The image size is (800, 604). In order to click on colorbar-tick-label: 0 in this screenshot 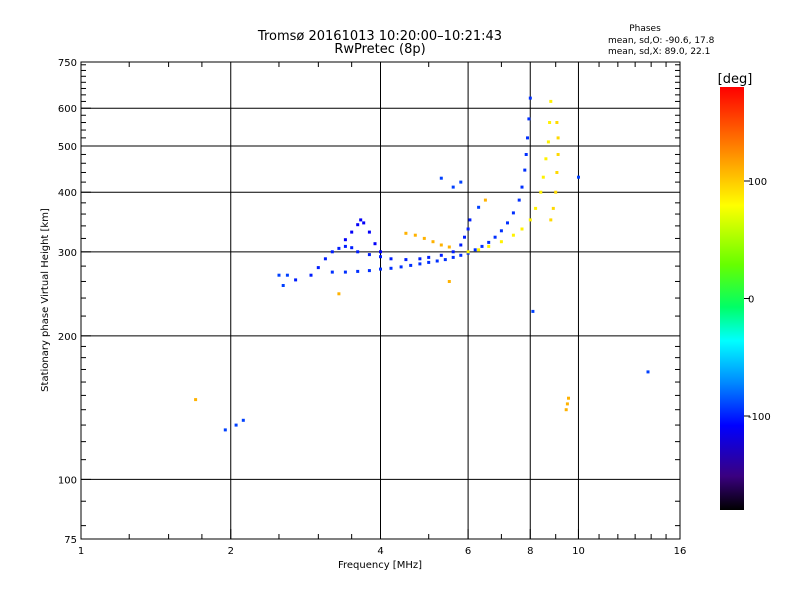, I will do `click(751, 300)`.